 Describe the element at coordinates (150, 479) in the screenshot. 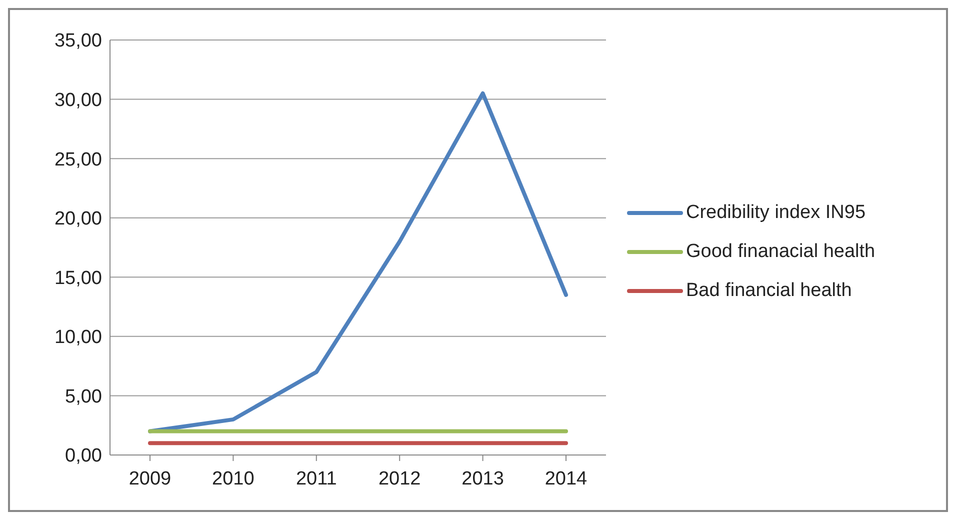

I see `x-tick-label: 2009` at that location.